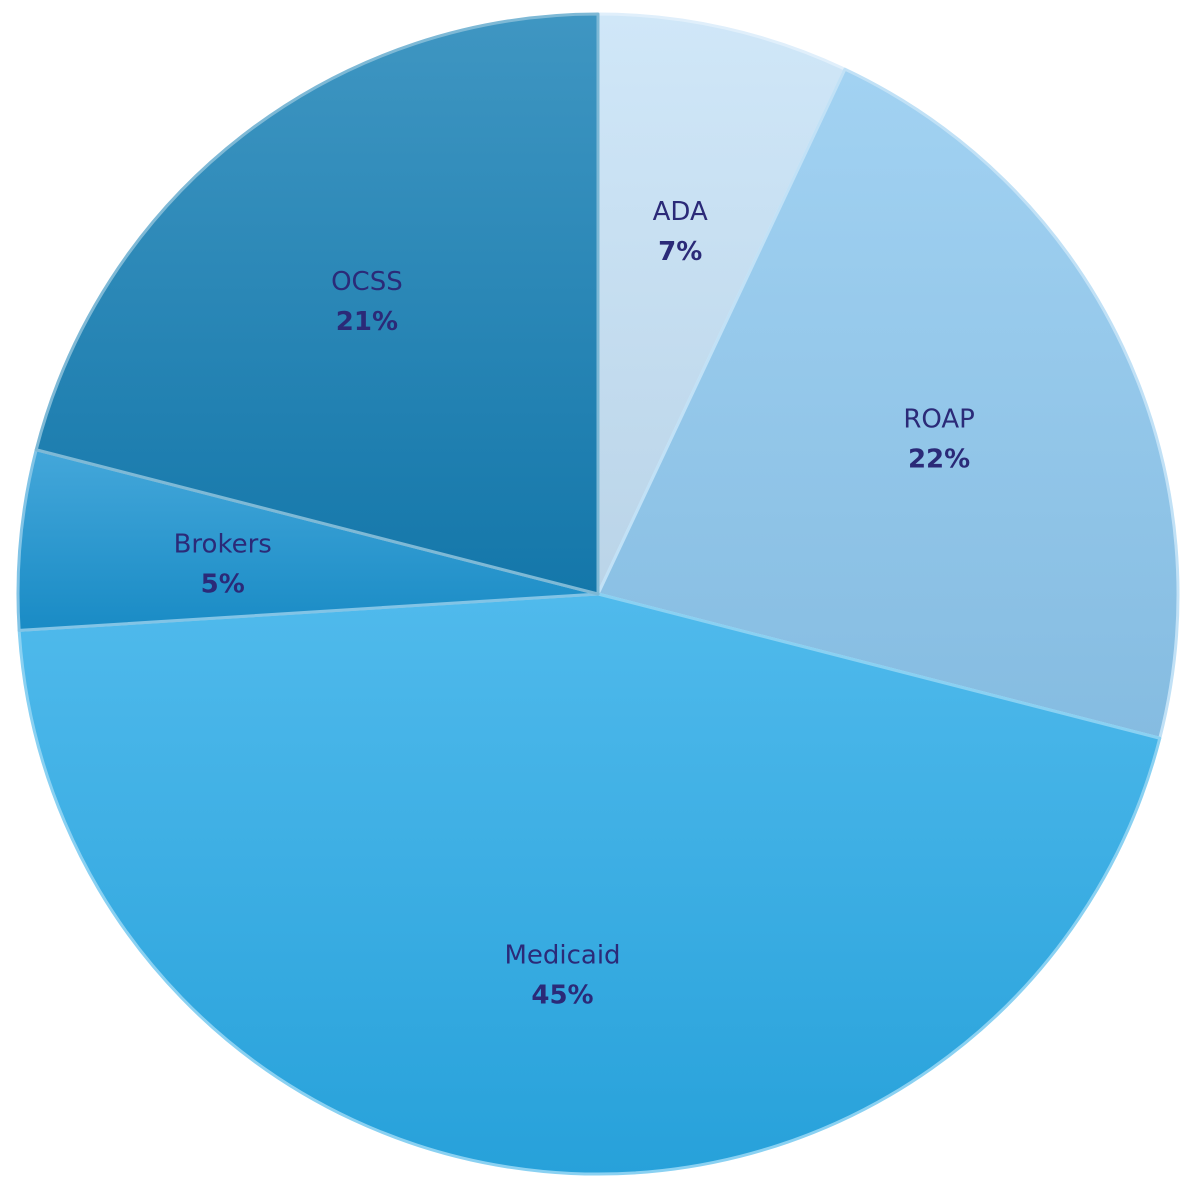 This screenshot has width=1186, height=1182. Describe the element at coordinates (223, 545) in the screenshot. I see `slice-label-brokers: Brokers` at that location.